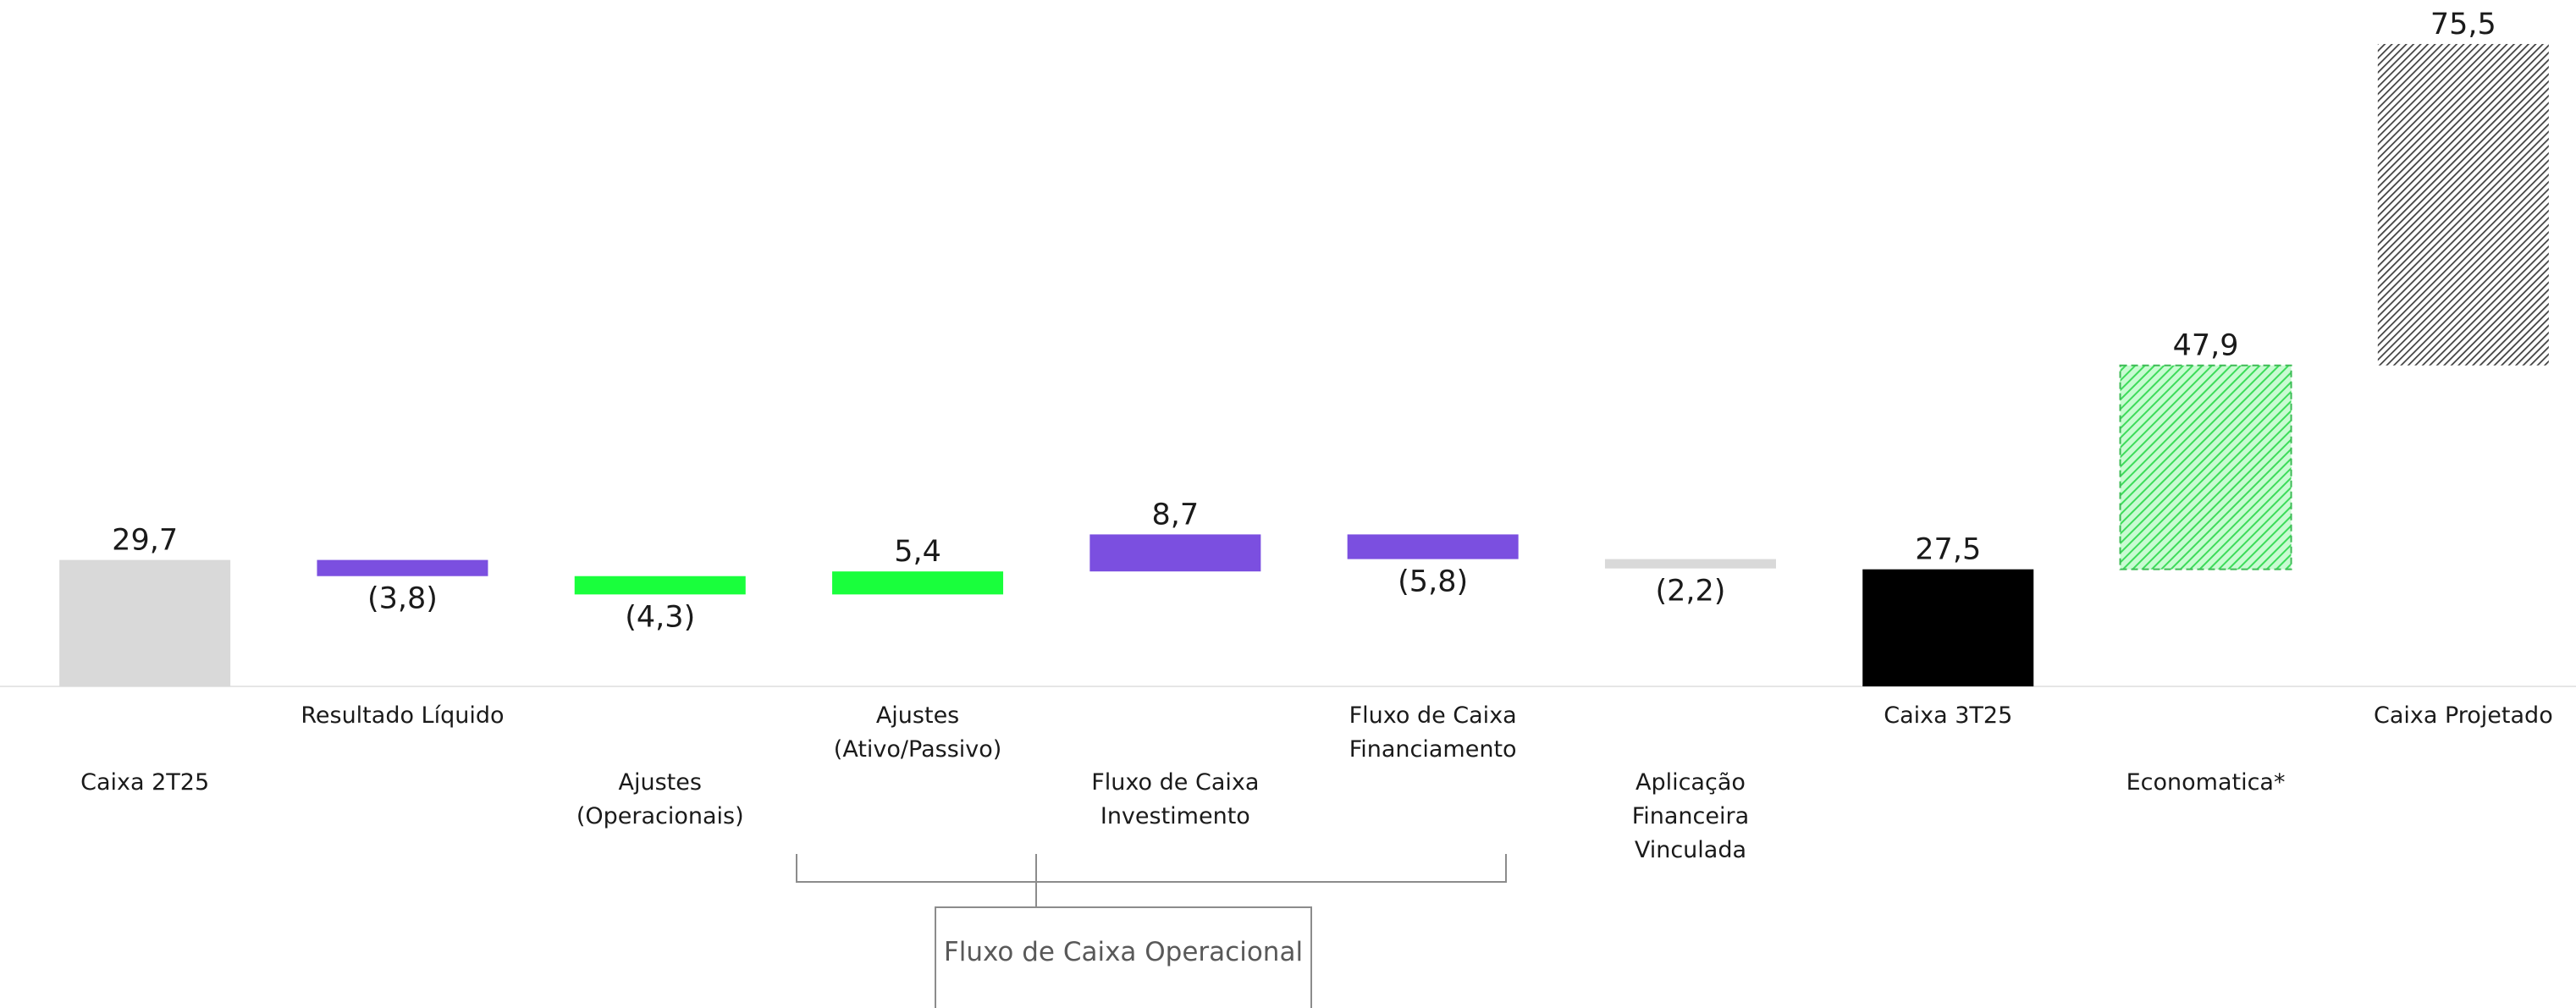 The width and height of the screenshot is (2576, 1008). I want to click on value-label: 5,4, so click(918, 552).